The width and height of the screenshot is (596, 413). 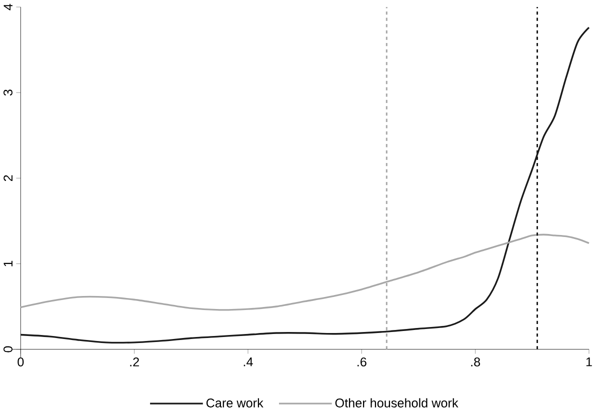 What do you see at coordinates (396, 403) in the screenshot?
I see `legend-label: Other household work` at bounding box center [396, 403].